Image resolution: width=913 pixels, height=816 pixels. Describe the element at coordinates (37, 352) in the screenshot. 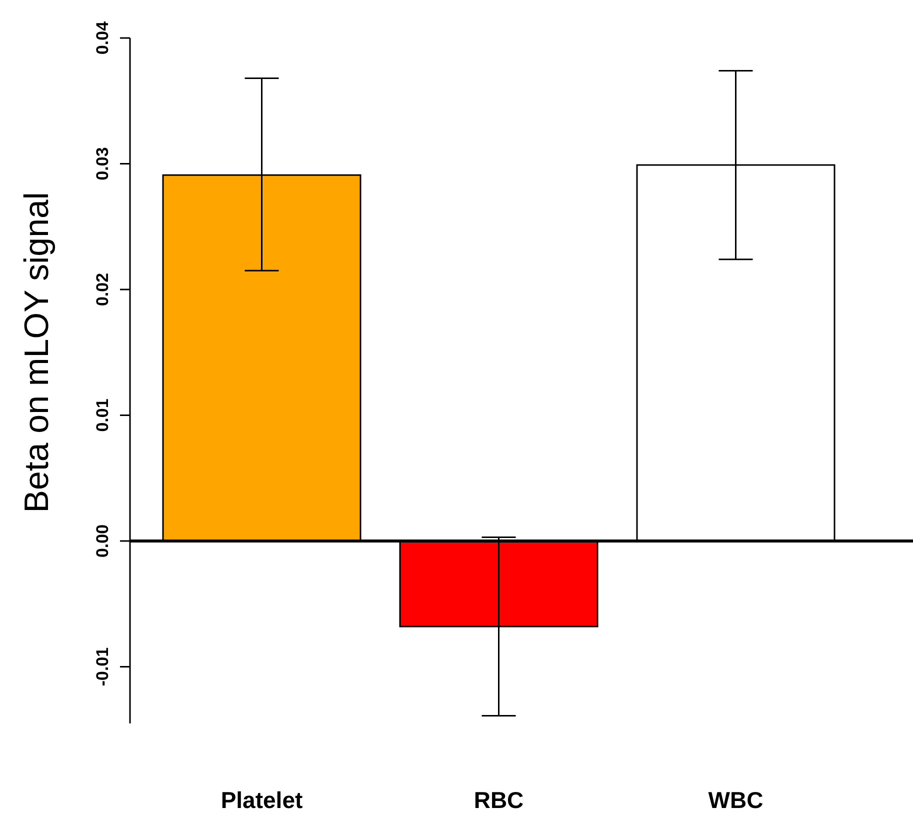

I see `y-axis-title: Beta on mLOY signal` at that location.